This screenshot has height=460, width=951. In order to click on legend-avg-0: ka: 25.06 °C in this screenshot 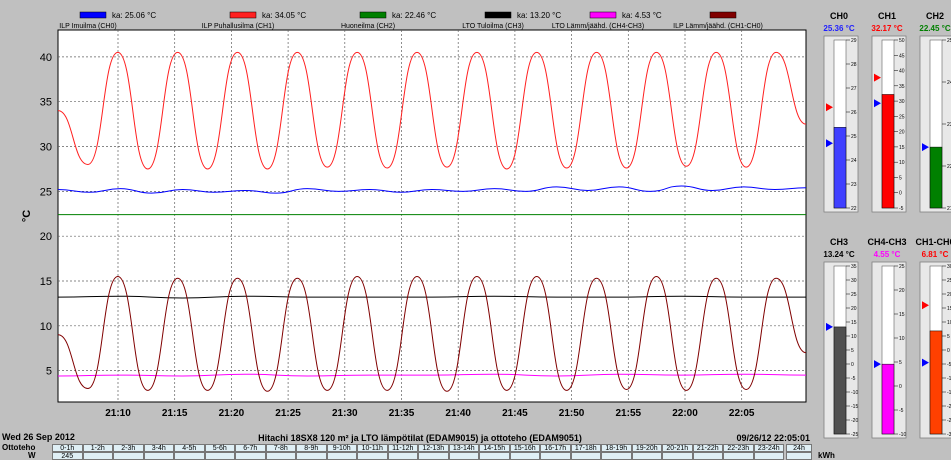, I will do `click(134, 15)`.